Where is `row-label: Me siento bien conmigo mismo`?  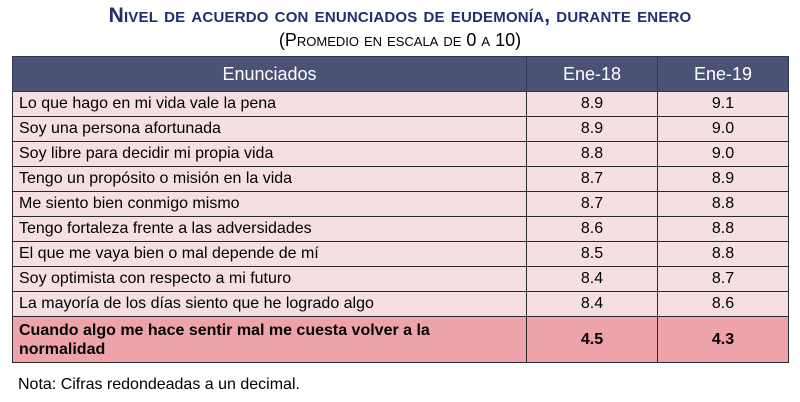 row-label: Me siento bien conmigo mismo is located at coordinates (269, 204).